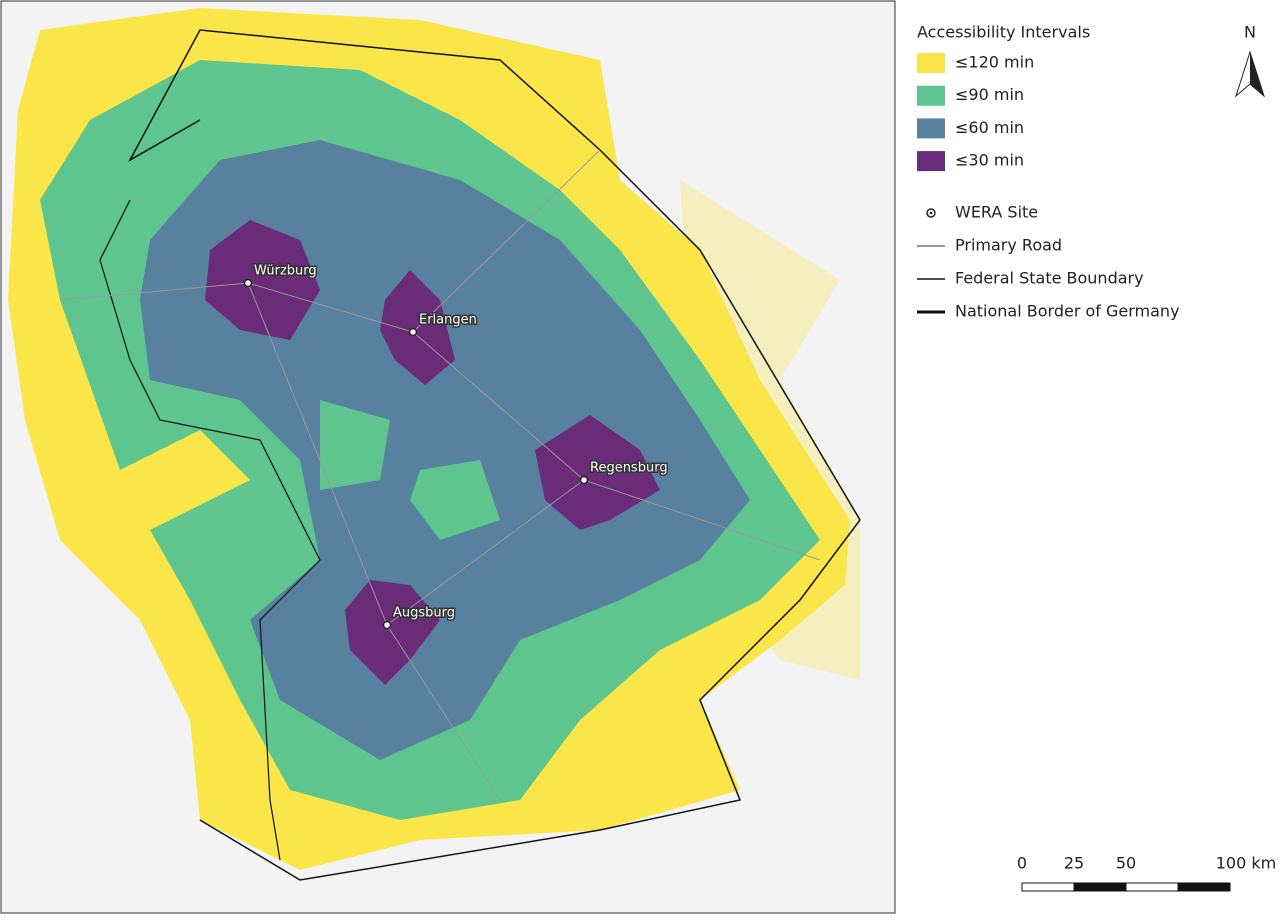  What do you see at coordinates (285, 271) in the screenshot?
I see `site-label: Würzburg` at bounding box center [285, 271].